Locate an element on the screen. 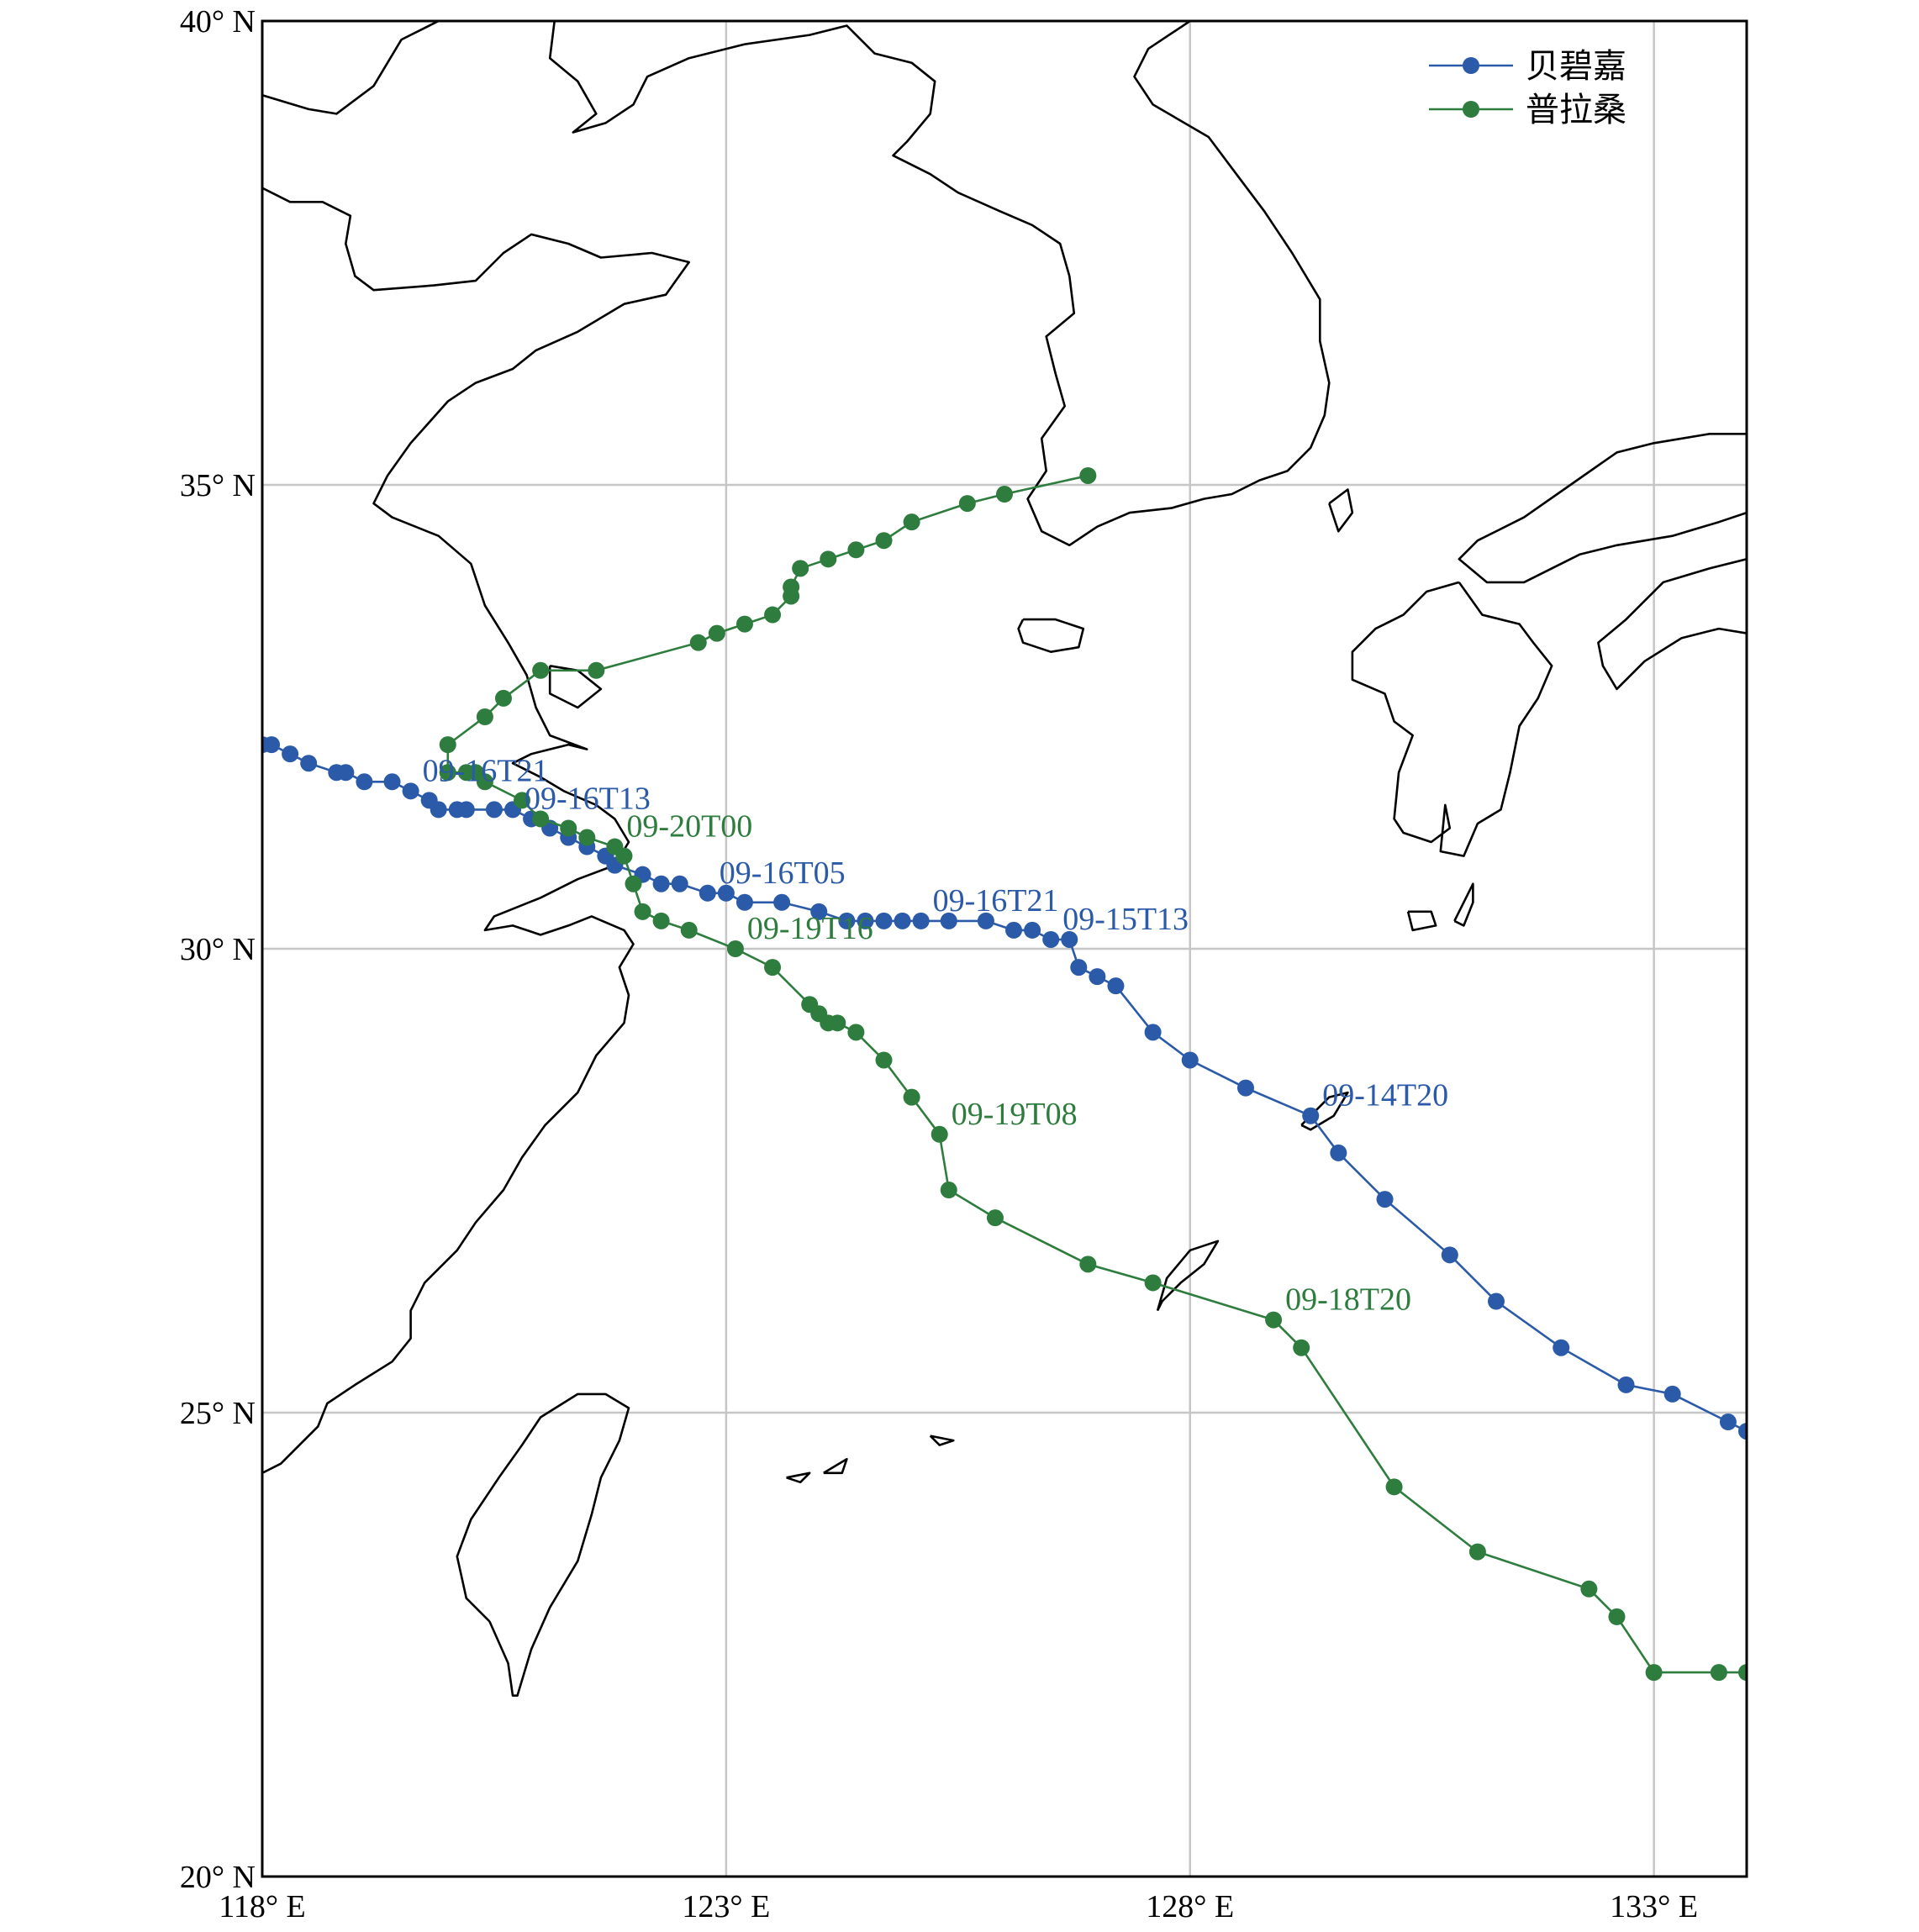 The image size is (1919, 1932). x-tick-label: 133° E is located at coordinates (1654, 1906).